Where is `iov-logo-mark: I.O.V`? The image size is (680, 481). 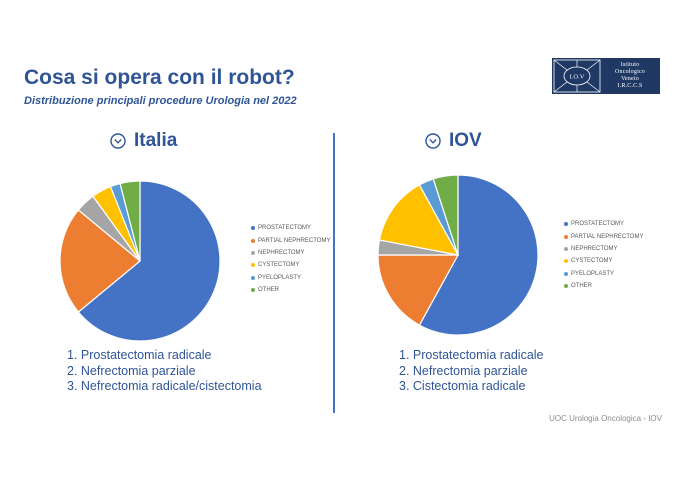 iov-logo-mark: I.O.V is located at coordinates (577, 76).